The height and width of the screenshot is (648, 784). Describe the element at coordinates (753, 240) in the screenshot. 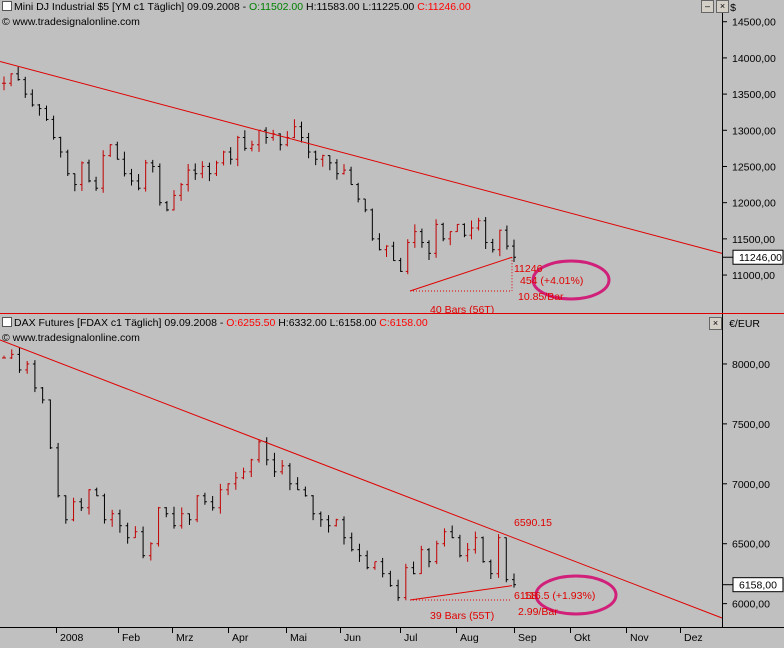

I see `y-tick-label: 11500,00` at that location.